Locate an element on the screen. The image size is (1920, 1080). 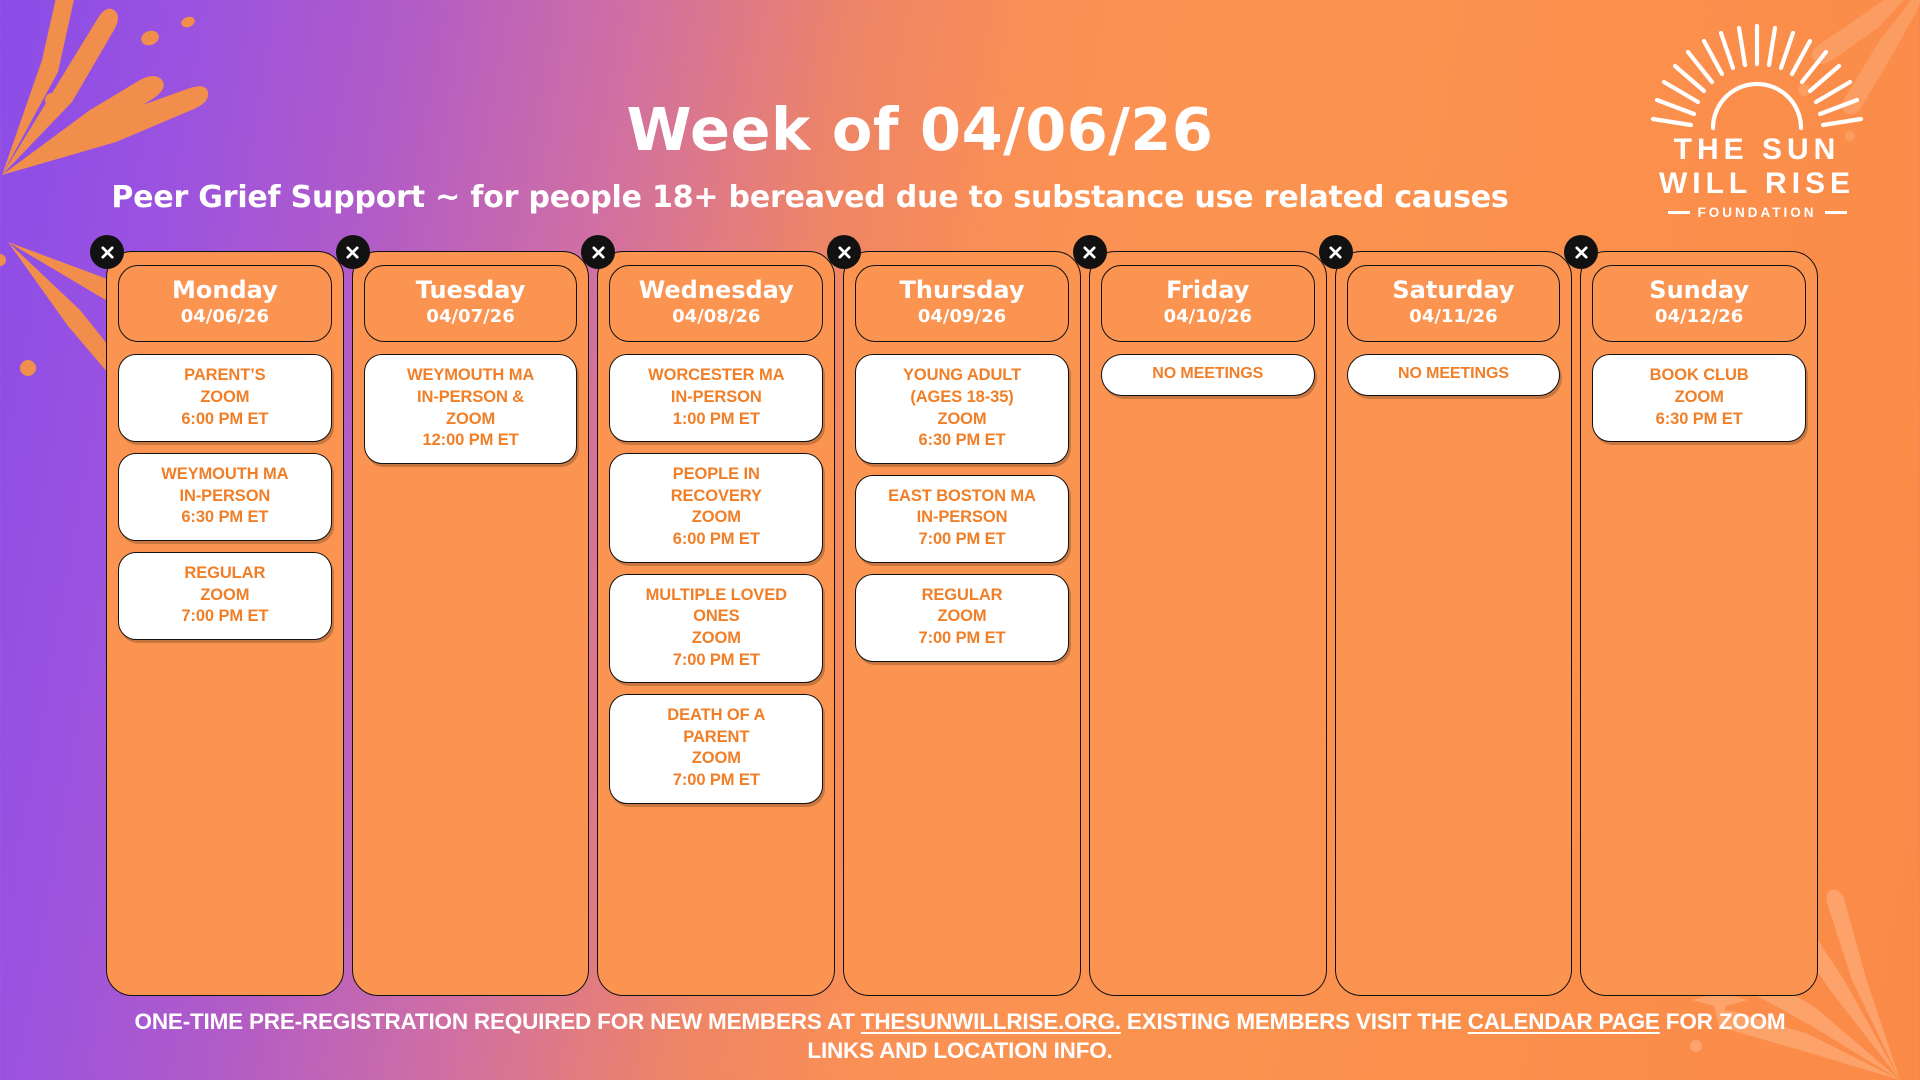
event-line: NO MEETINGS is located at coordinates (1453, 374).